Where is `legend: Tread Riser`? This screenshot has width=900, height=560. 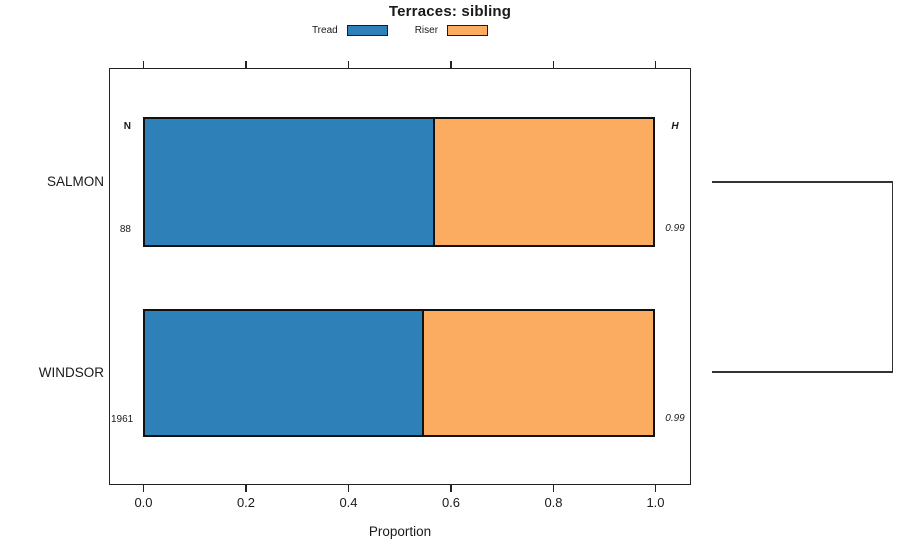 legend: Tread Riser is located at coordinates (400, 30).